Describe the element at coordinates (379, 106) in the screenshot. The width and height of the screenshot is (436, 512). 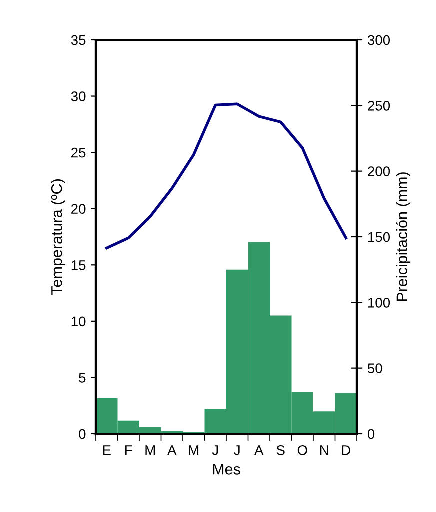
I see `y2-tick-label: 250` at that location.